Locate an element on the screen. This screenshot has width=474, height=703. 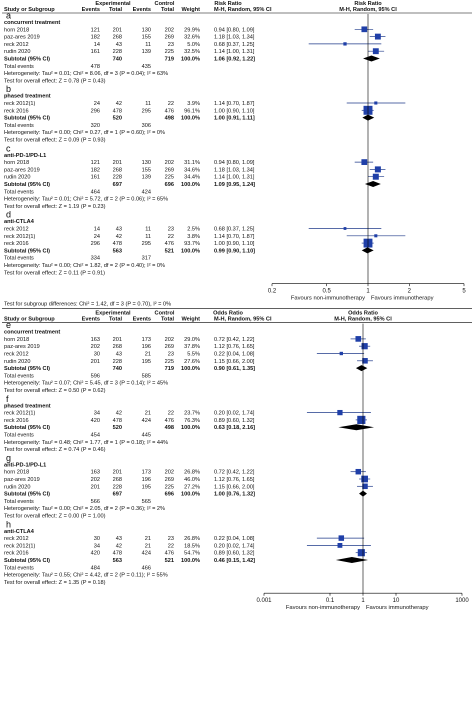
p0-g3-s0-study-name: reck 2012 is located at coordinates (16, 230).